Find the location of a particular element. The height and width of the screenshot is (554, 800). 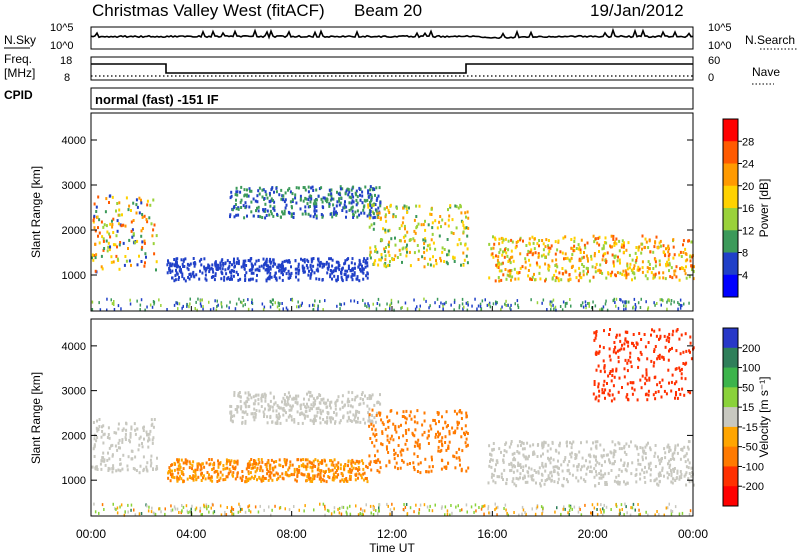

colorbar-tick-label: 24 is located at coordinates (748, 165).